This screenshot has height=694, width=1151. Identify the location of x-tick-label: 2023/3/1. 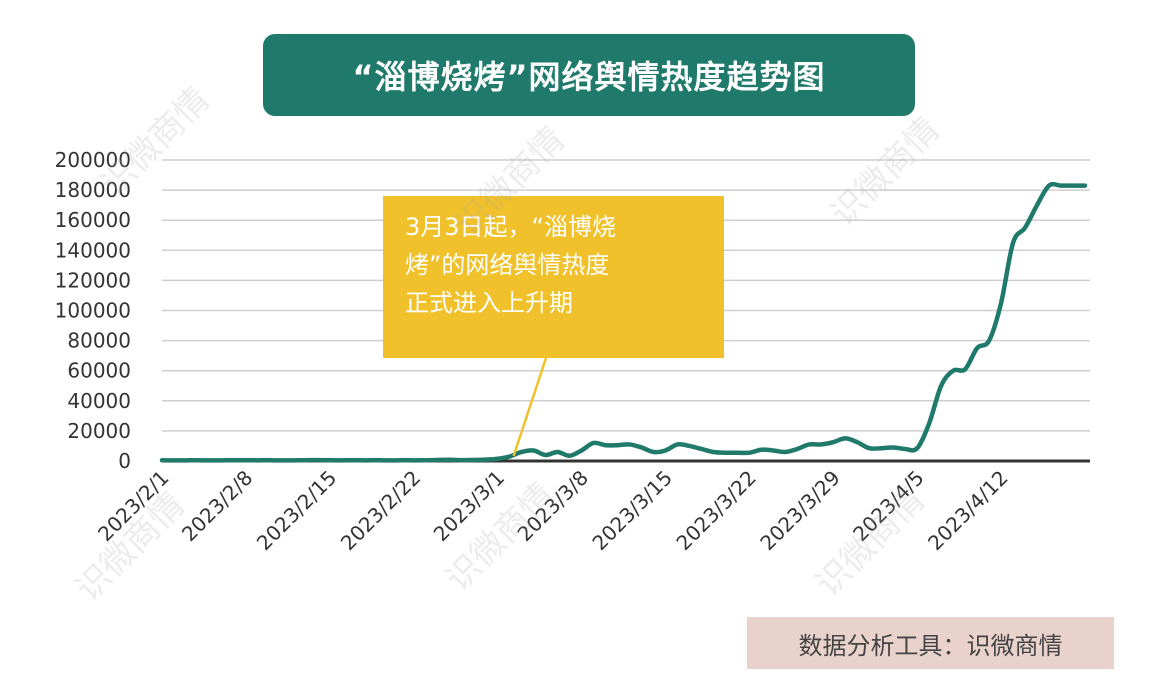
(469, 506).